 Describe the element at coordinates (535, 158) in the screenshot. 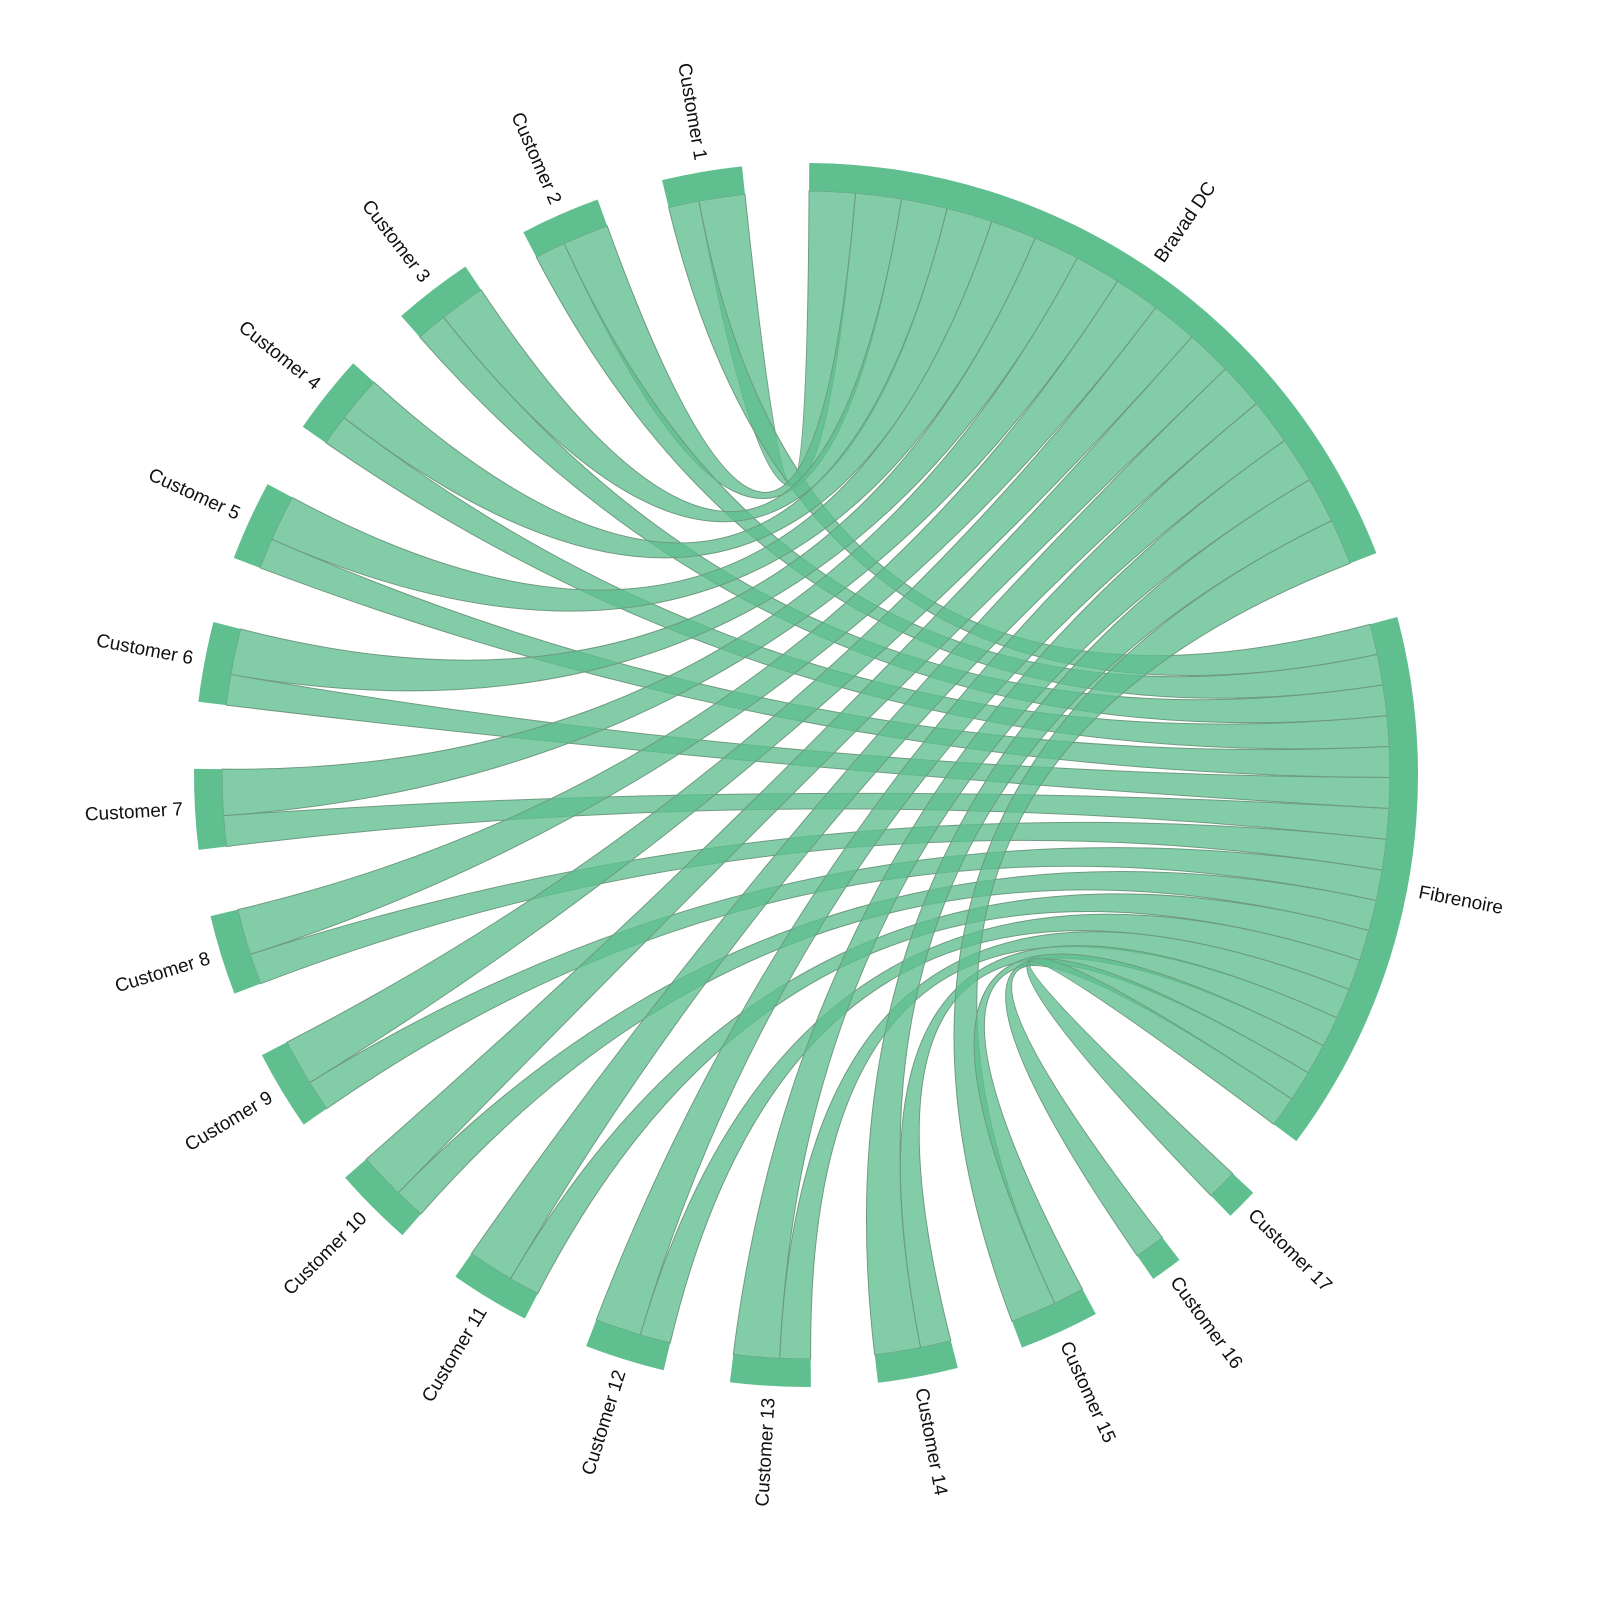

I see `node-label: Customer 2` at that location.